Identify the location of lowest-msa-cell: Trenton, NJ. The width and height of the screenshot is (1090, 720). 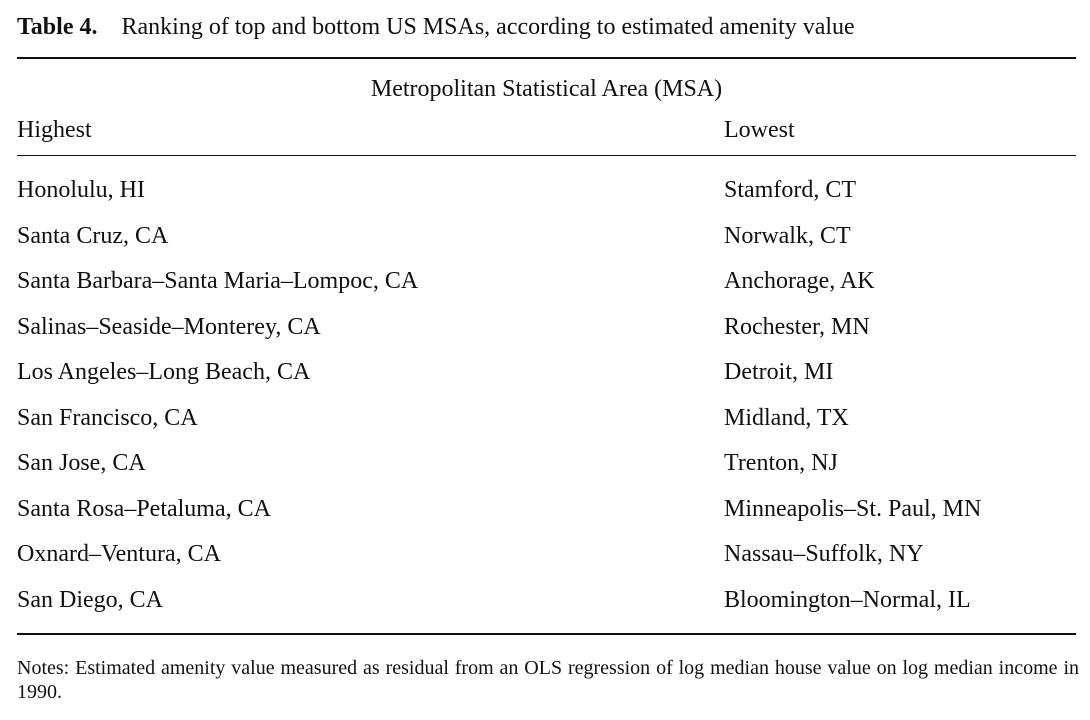
(781, 463).